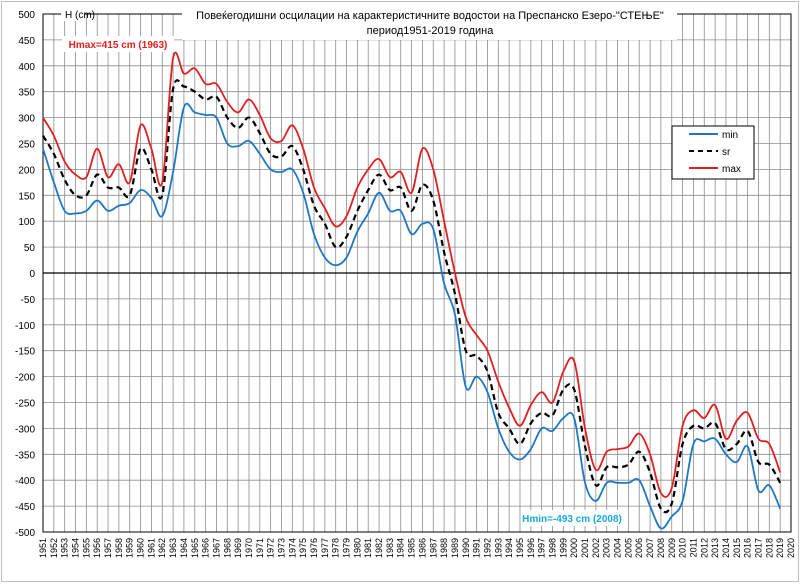  What do you see at coordinates (30, 248) in the screenshot?
I see `y-tick-label: 50` at bounding box center [30, 248].